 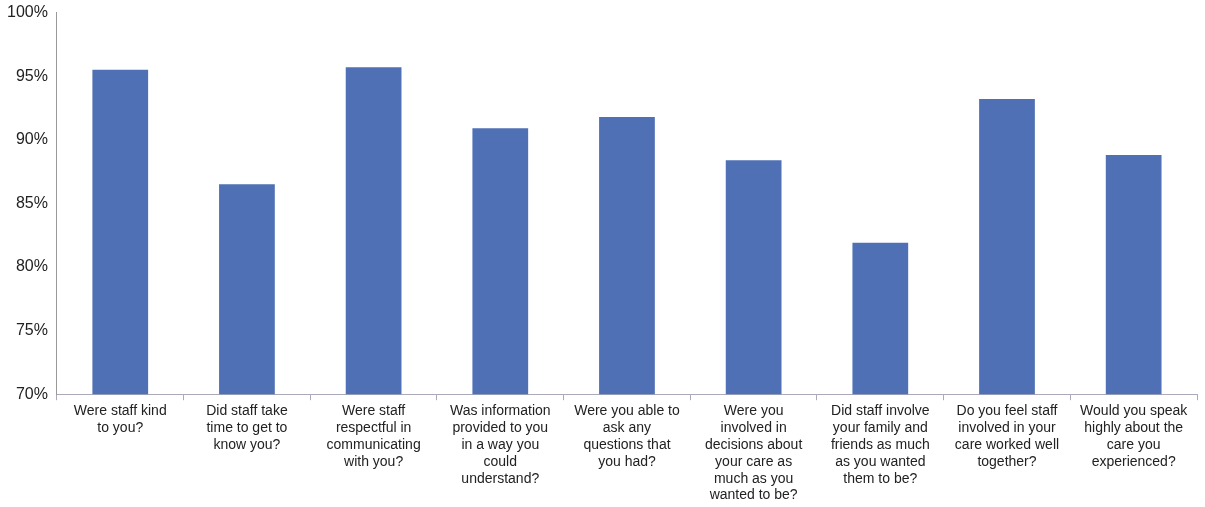 I want to click on y-tick-label: 100%, so click(x=27, y=12).